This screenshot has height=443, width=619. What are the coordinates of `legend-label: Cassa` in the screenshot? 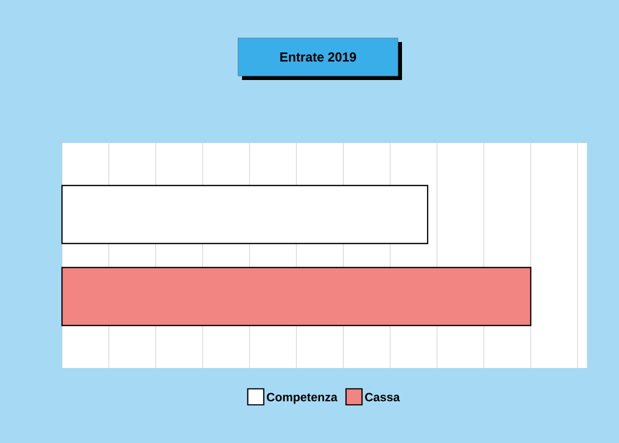 It's located at (382, 397).